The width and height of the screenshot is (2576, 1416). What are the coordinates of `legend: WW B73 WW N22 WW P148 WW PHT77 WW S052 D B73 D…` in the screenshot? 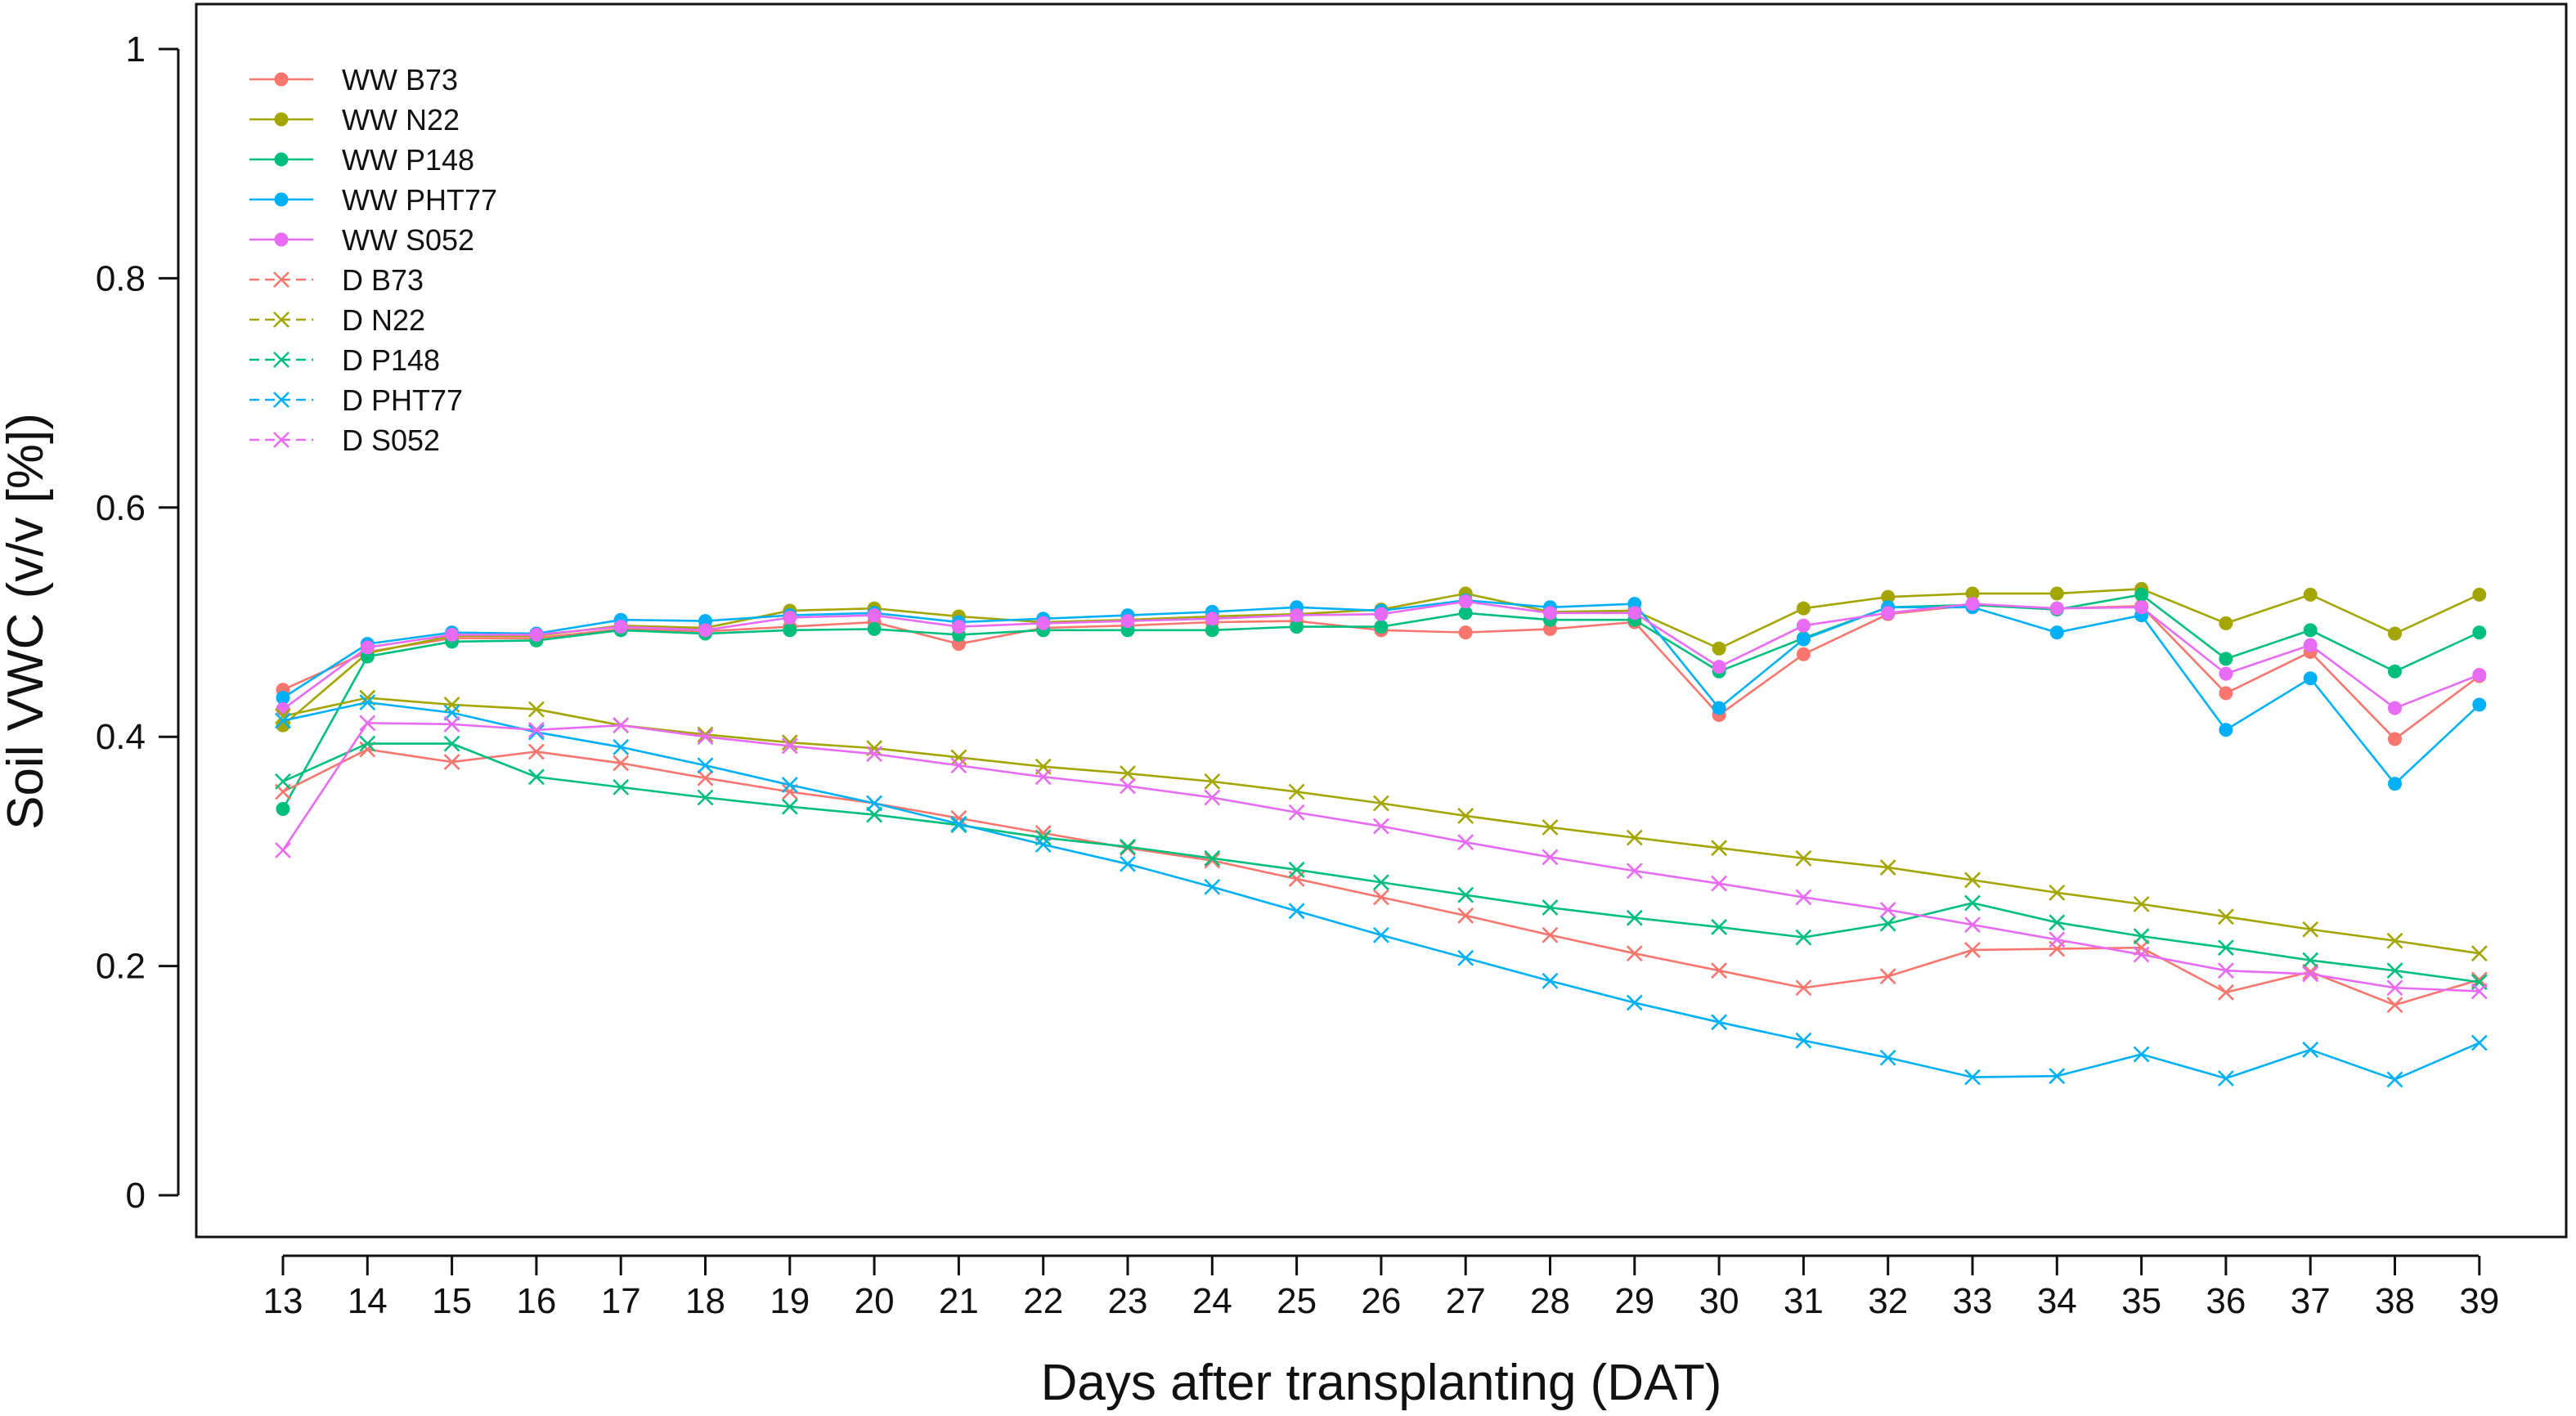 It's located at (373, 260).